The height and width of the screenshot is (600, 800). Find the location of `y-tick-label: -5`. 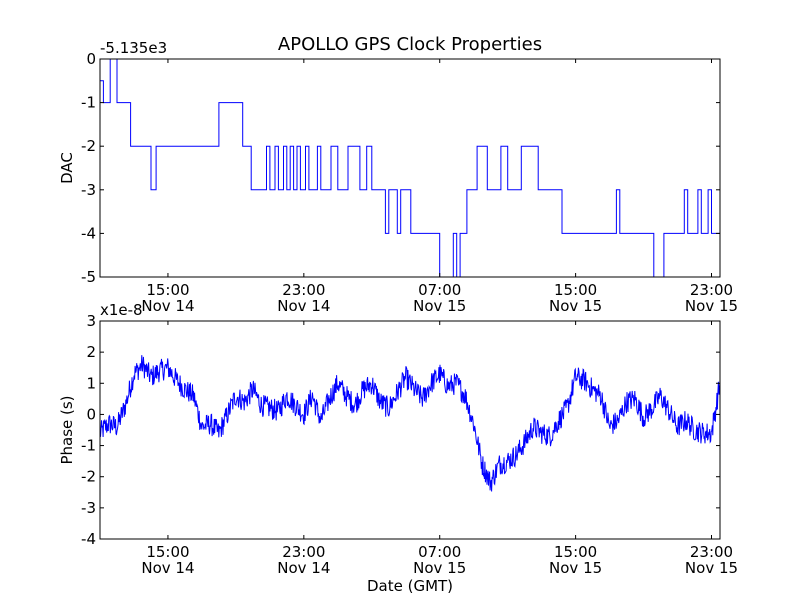

y-tick-label: -5 is located at coordinates (88, 277).